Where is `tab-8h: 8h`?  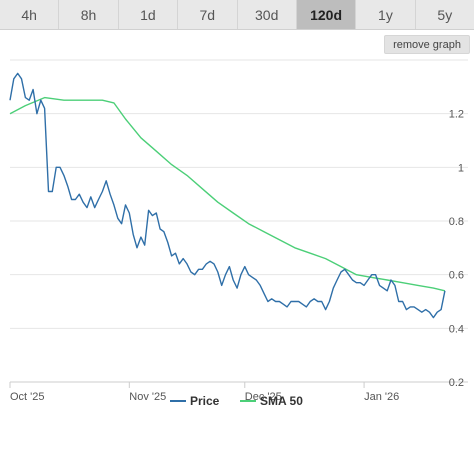
tab-8h: 8h is located at coordinates (89, 14).